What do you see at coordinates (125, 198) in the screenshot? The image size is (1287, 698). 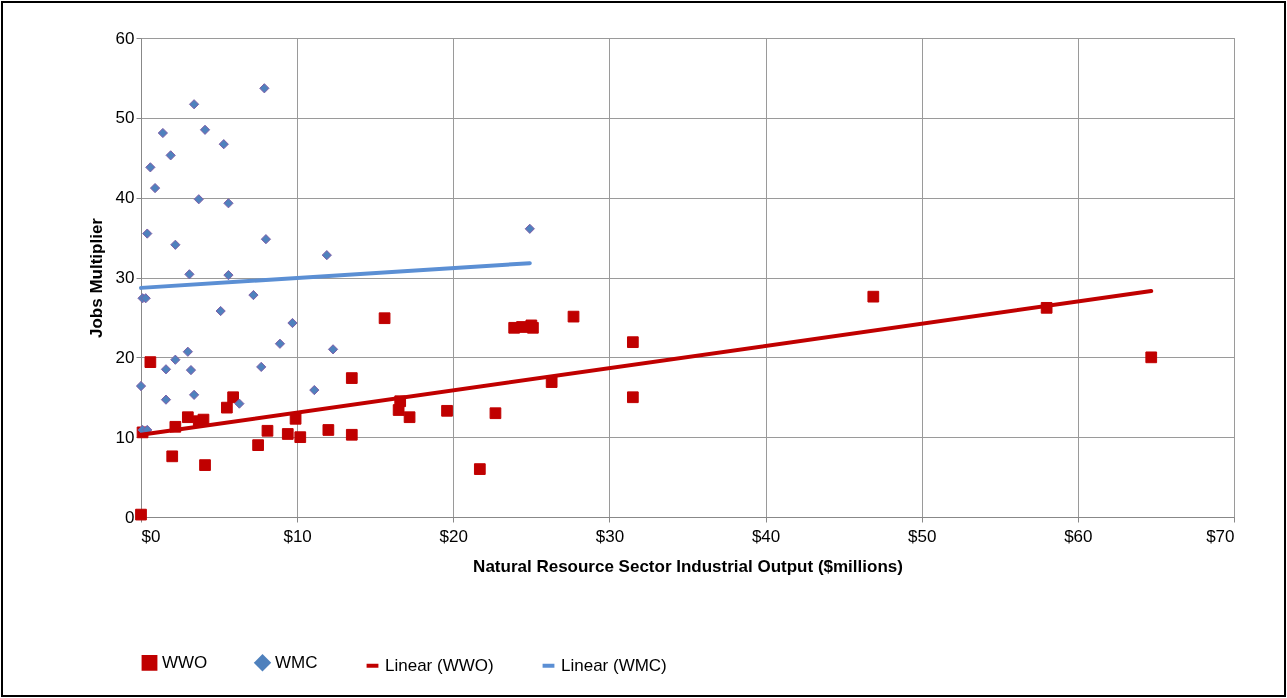 I see `y-tick-label: 40` at bounding box center [125, 198].